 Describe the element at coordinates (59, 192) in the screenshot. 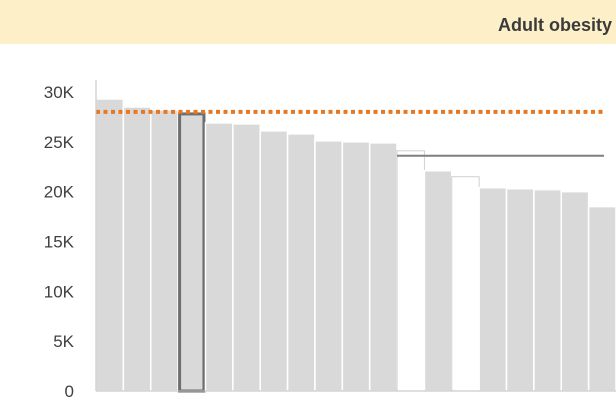

I see `y-tick-label: 20K` at that location.